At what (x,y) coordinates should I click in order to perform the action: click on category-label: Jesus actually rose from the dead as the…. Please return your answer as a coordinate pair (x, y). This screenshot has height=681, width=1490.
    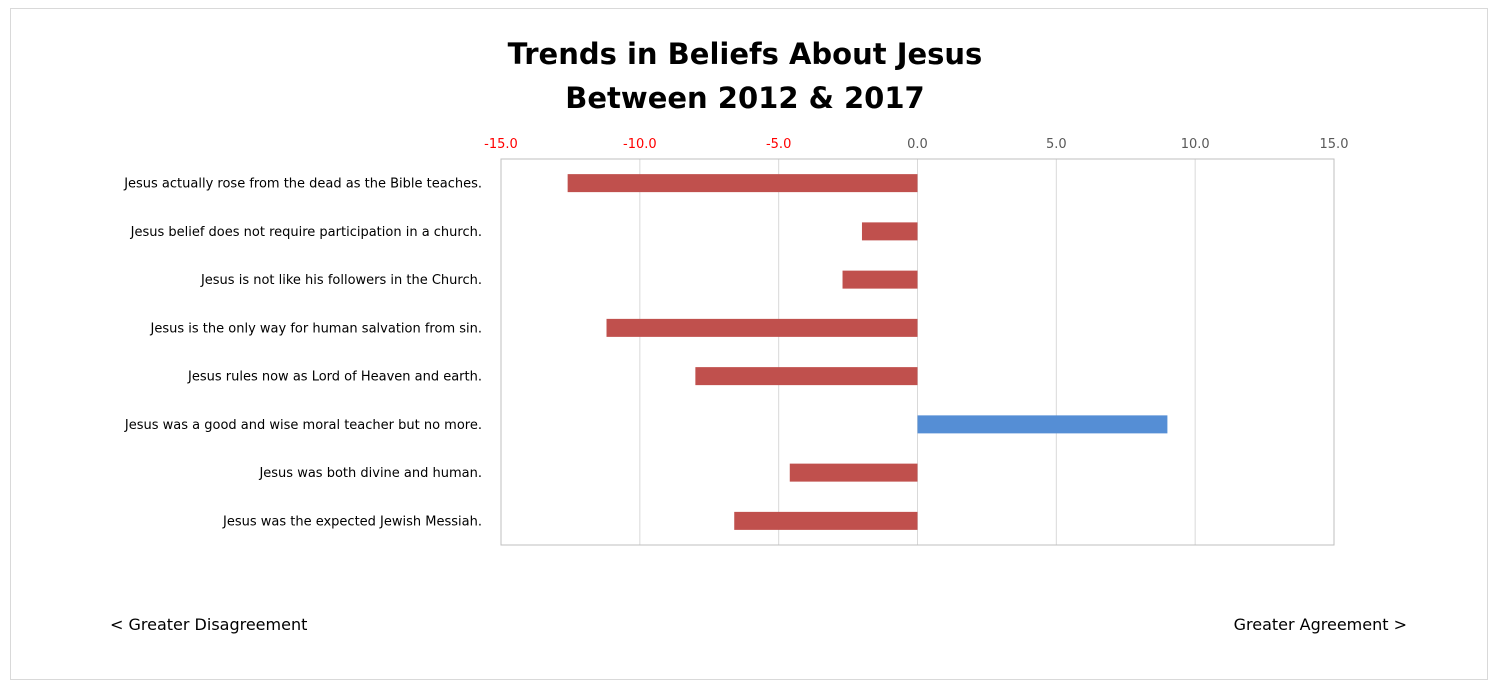
    Looking at the image, I should click on (302, 184).